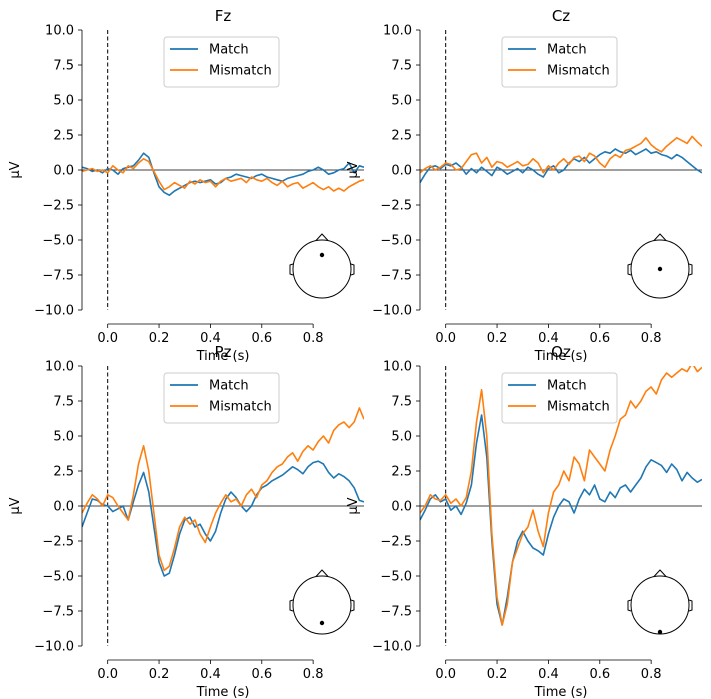 This screenshot has width=711, height=699. What do you see at coordinates (561, 352) in the screenshot?
I see `panel-title: Oz` at bounding box center [561, 352].